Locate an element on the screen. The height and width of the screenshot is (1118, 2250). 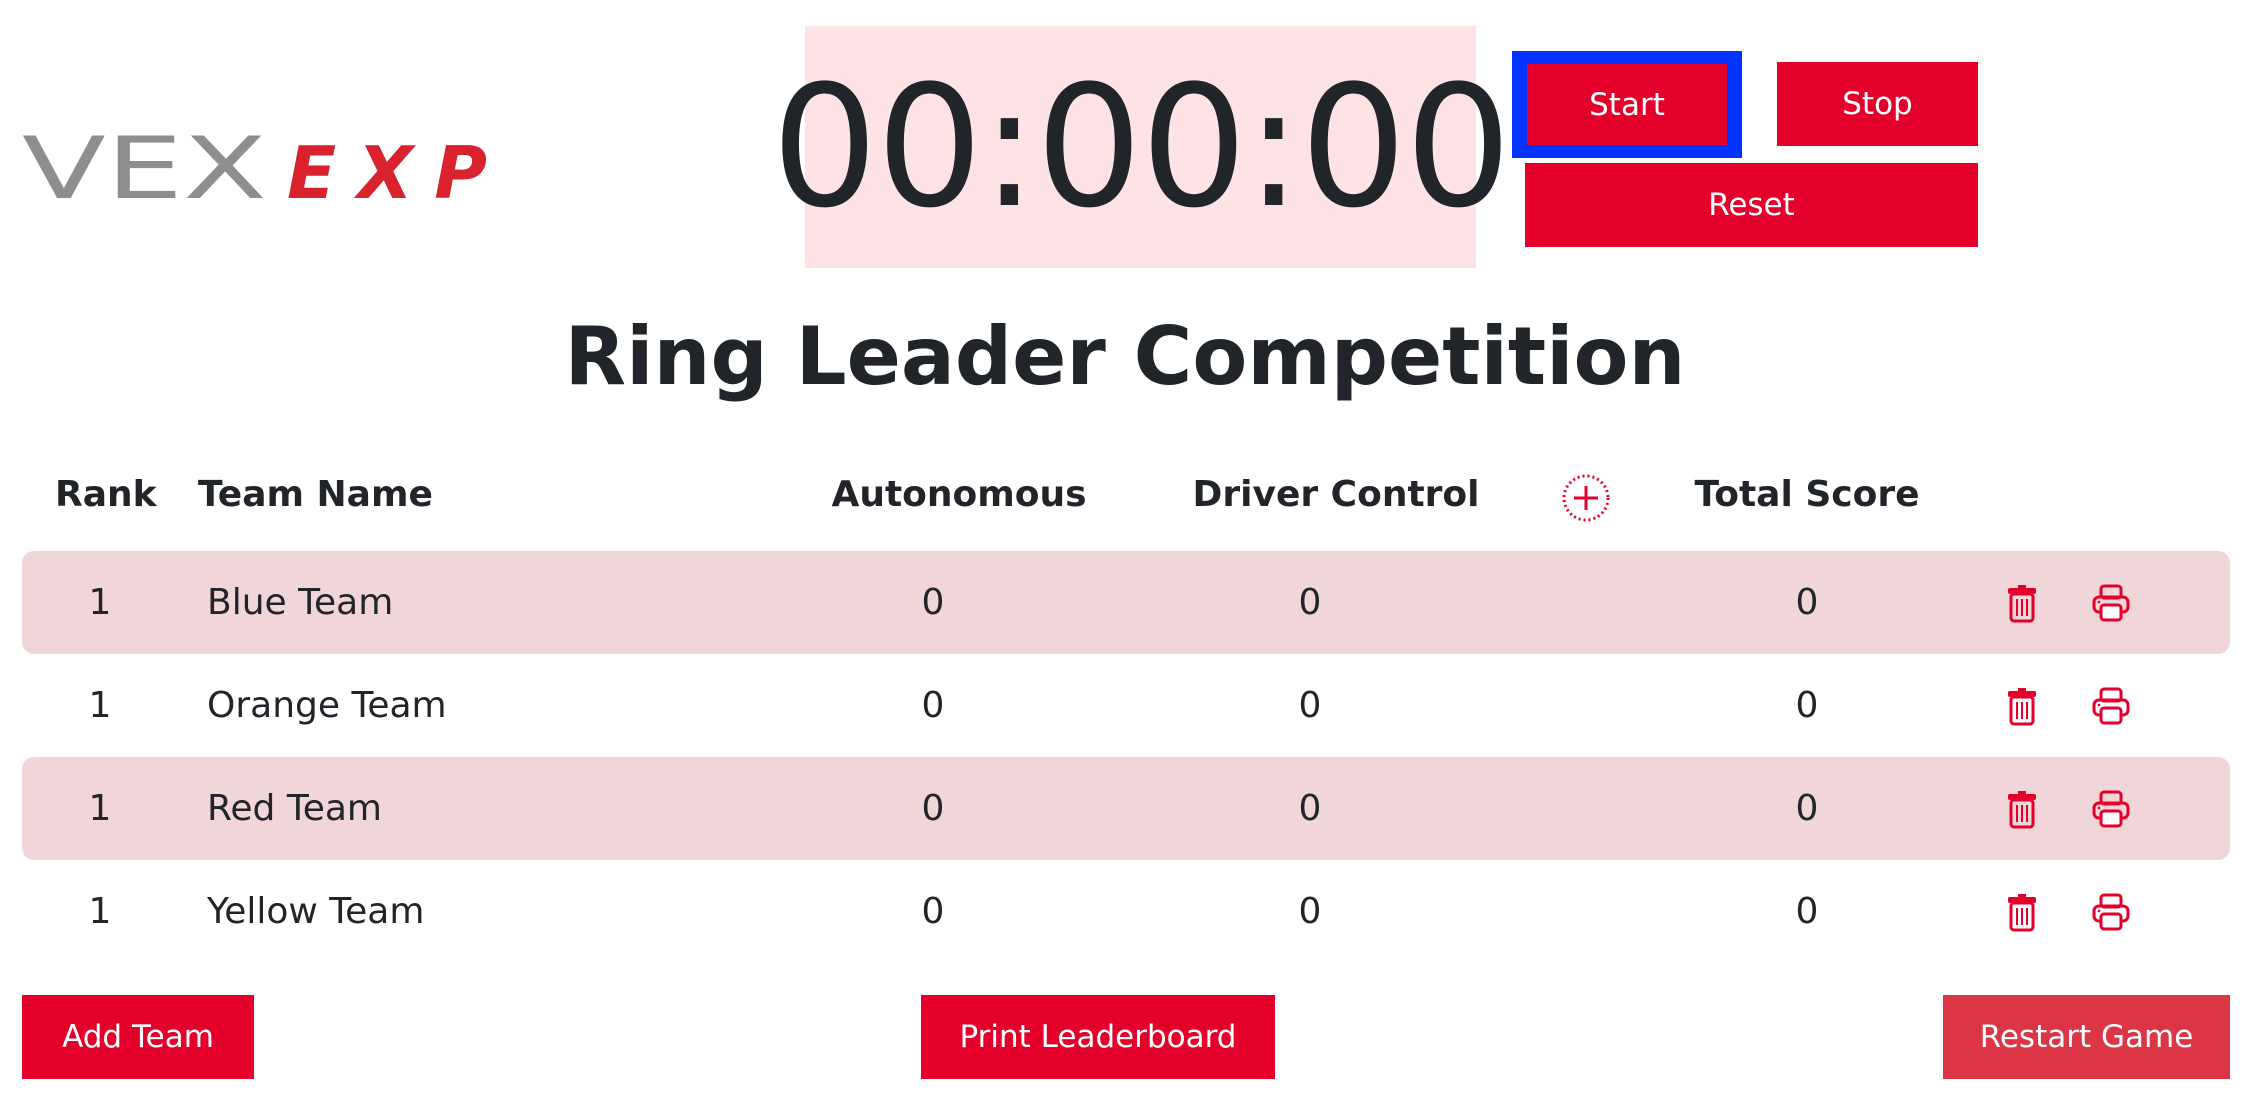
add-column-plus-icon is located at coordinates (1586, 498).